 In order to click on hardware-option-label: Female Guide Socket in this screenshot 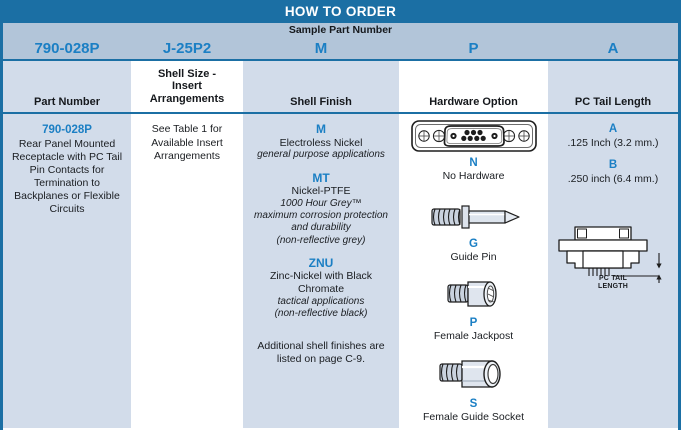, I will do `click(473, 417)`.